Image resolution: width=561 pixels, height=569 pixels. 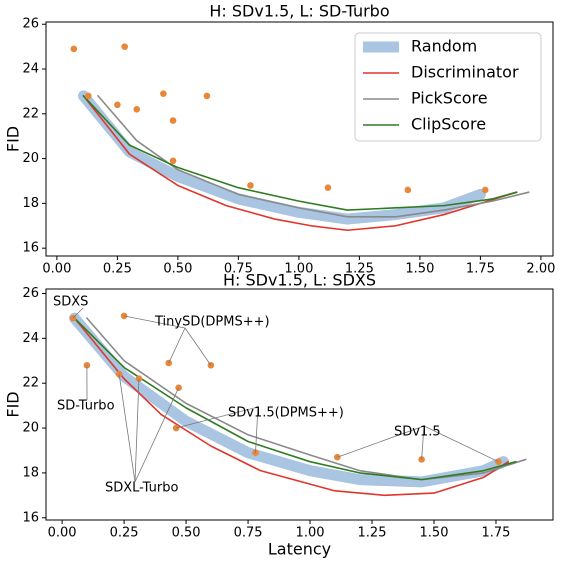 What do you see at coordinates (310, 533) in the screenshot?
I see `x-tick-label: 1.00` at bounding box center [310, 533].